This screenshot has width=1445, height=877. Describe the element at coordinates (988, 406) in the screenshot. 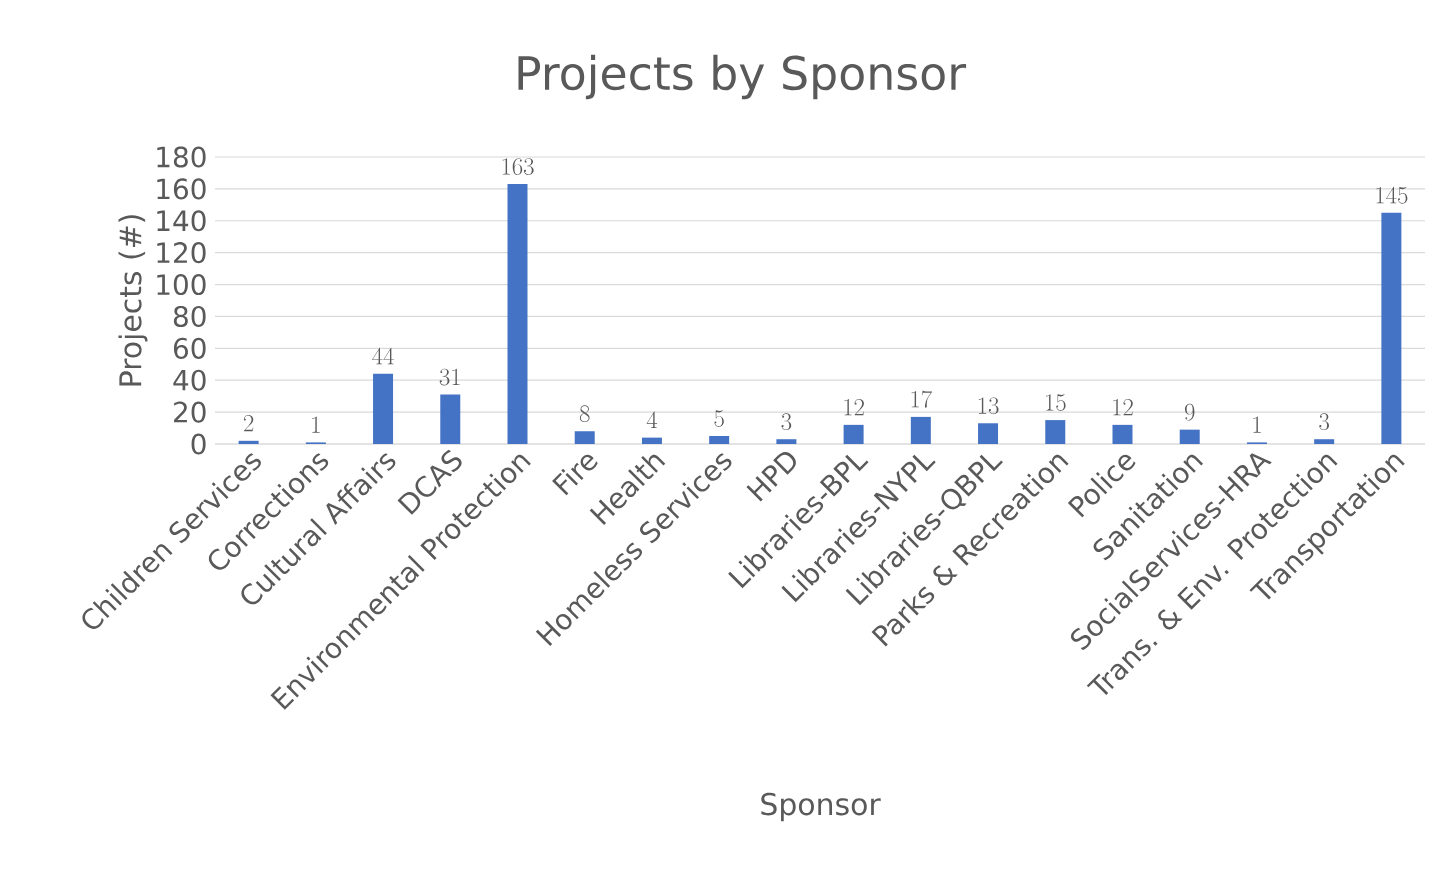

I see `data-label: 13` at that location.